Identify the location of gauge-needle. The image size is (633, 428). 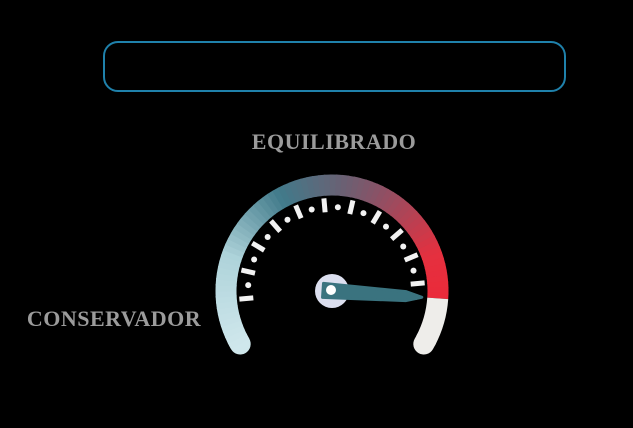
(372, 292).